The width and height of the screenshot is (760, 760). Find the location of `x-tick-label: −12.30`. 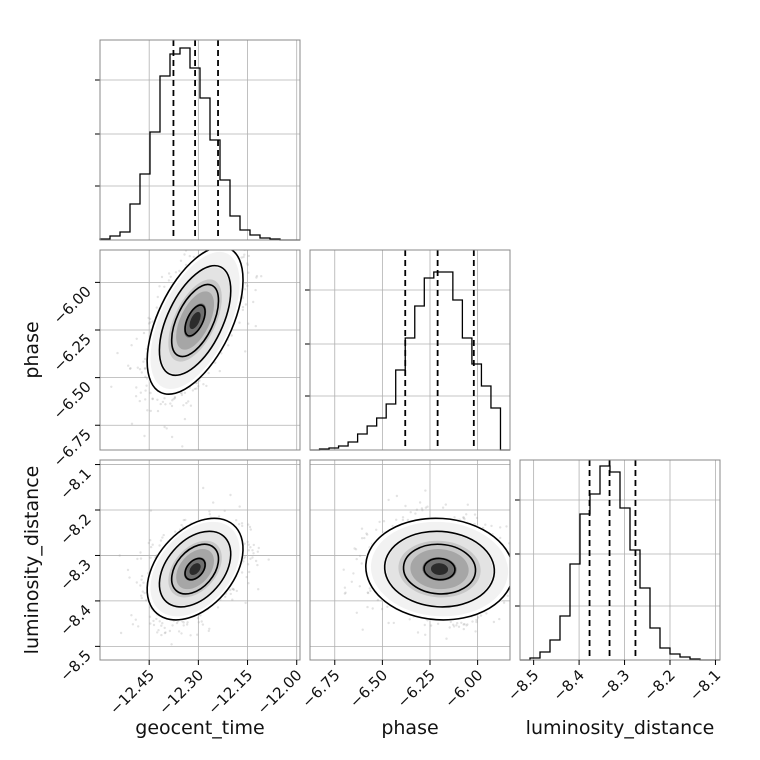

x-tick-label: −12.30 is located at coordinates (181, 692).